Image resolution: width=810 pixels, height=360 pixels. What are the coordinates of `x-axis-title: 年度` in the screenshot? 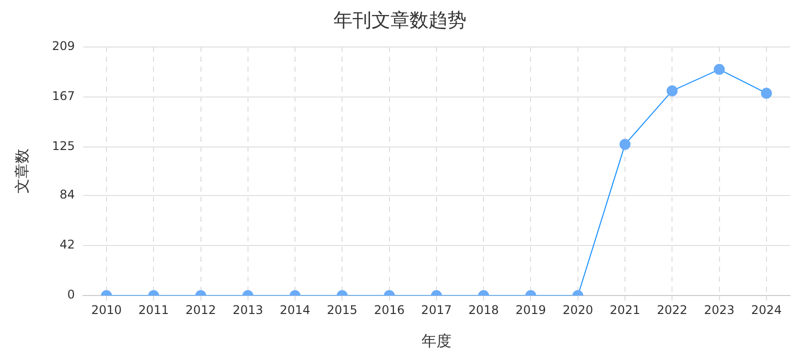 It's located at (436, 341).